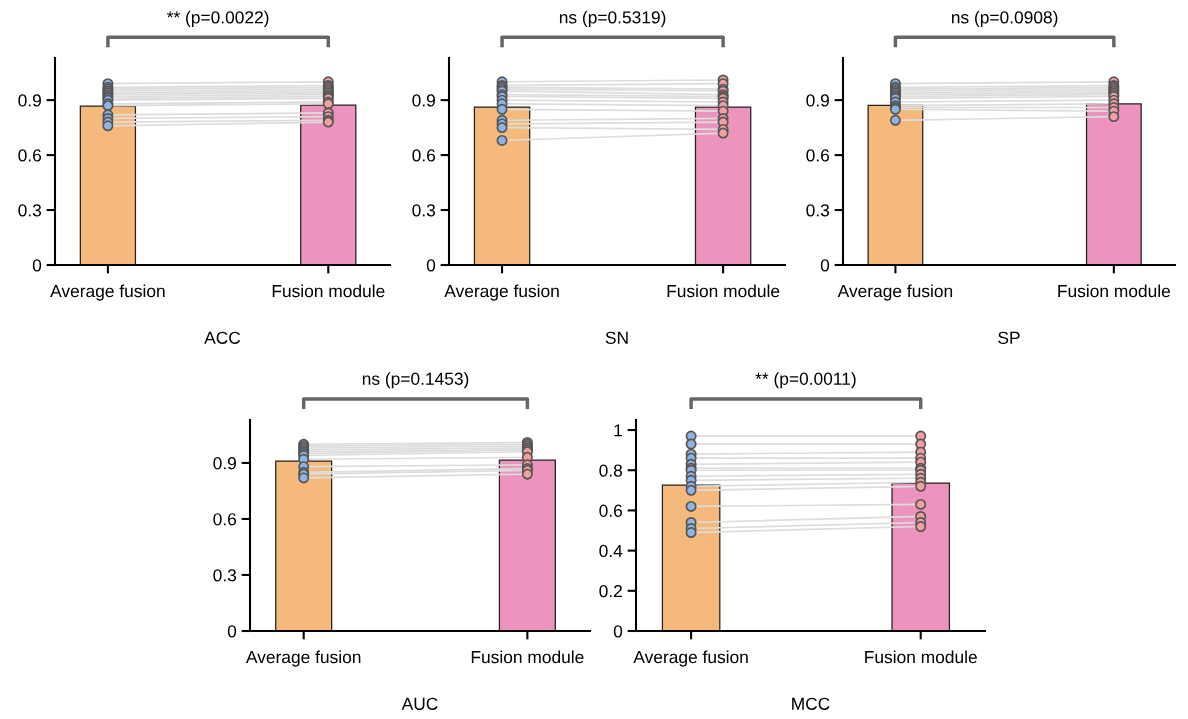 This screenshot has width=1188, height=719. I want to click on x-axis-title: AUC, so click(419, 703).